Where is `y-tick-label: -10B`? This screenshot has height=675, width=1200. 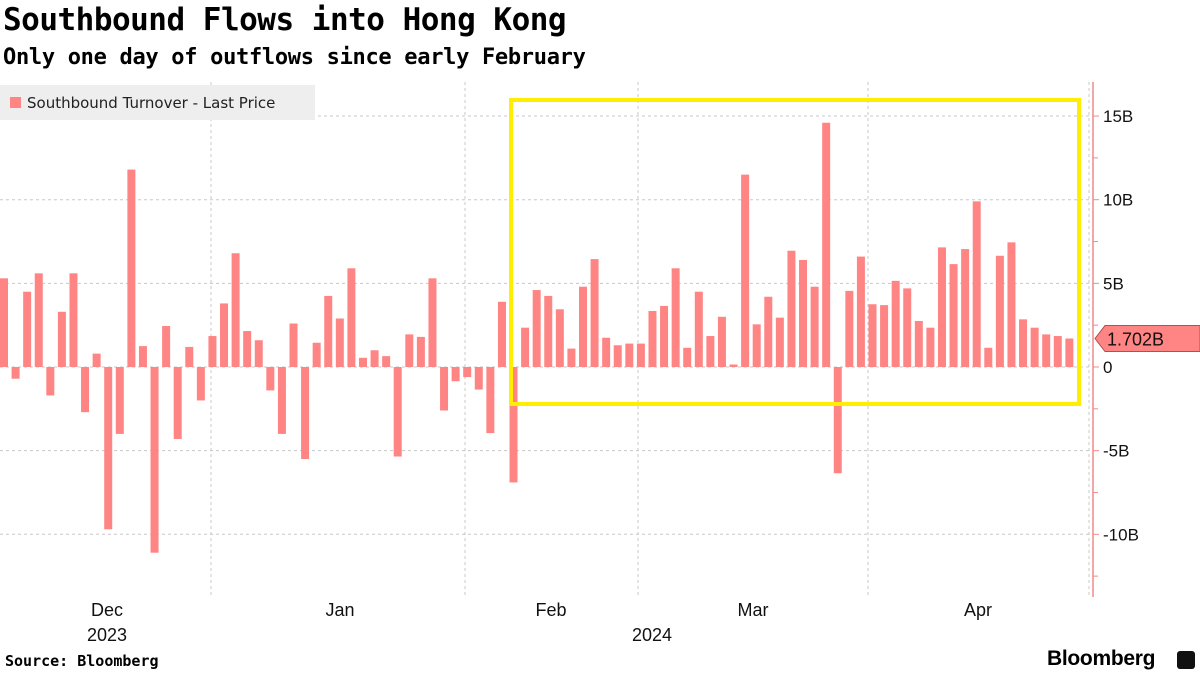 y-tick-label: -10B is located at coordinates (1121, 534).